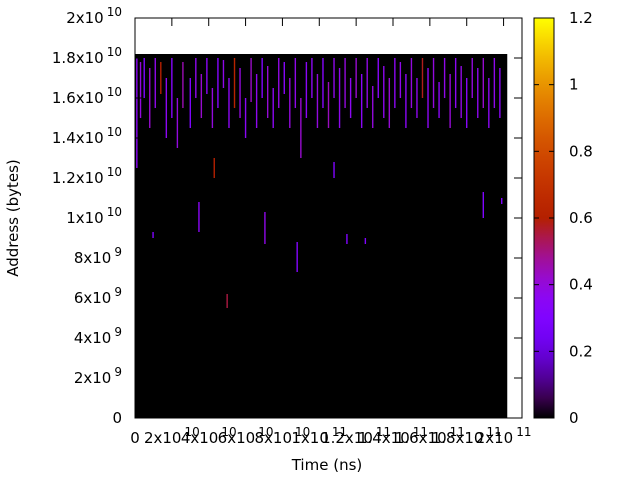 The height and width of the screenshot is (480, 640). What do you see at coordinates (135, 438) in the screenshot?
I see `x-tick-label: 0` at bounding box center [135, 438].